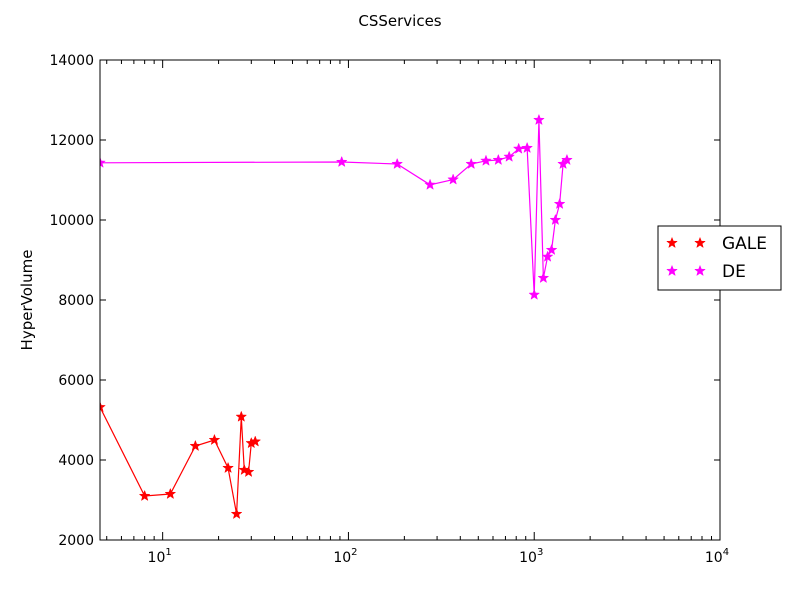 The height and width of the screenshot is (600, 800). I want to click on x-tick-label: 10², so click(345, 556).